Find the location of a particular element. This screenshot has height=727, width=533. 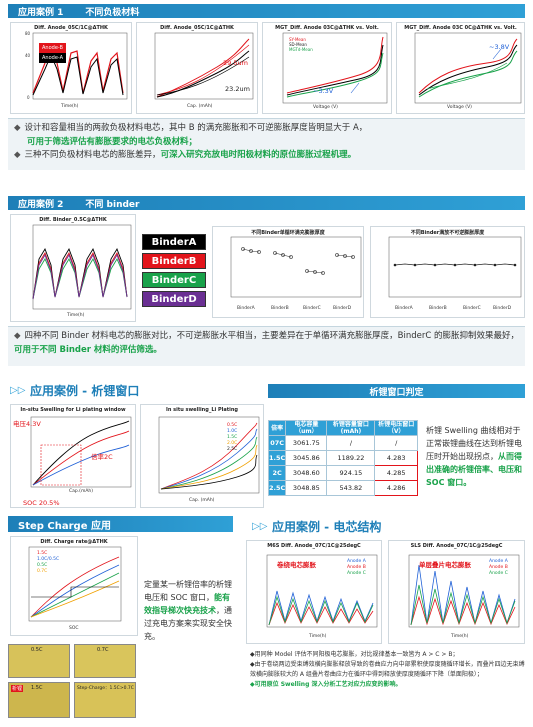

group-c: BinderC is located at coordinates (312, 308).